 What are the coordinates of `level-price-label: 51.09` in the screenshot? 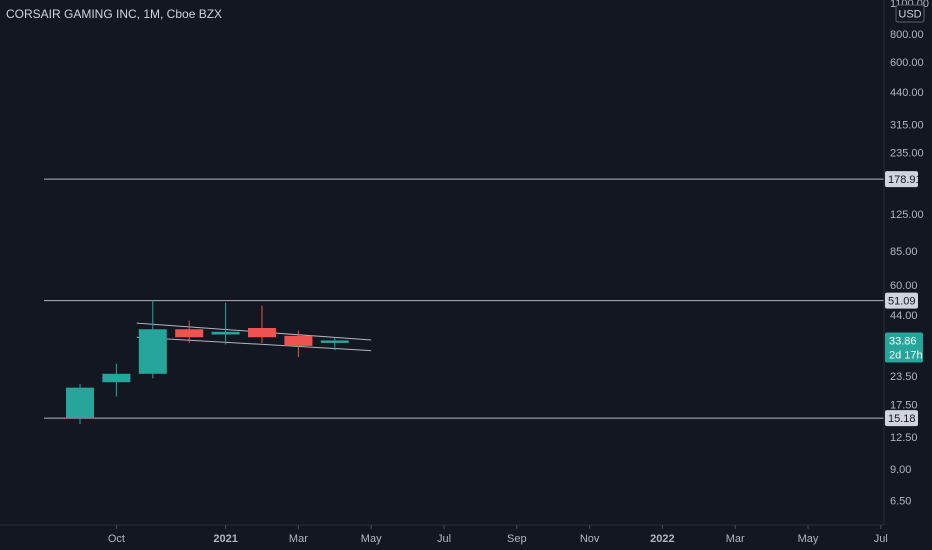 It's located at (901, 300).